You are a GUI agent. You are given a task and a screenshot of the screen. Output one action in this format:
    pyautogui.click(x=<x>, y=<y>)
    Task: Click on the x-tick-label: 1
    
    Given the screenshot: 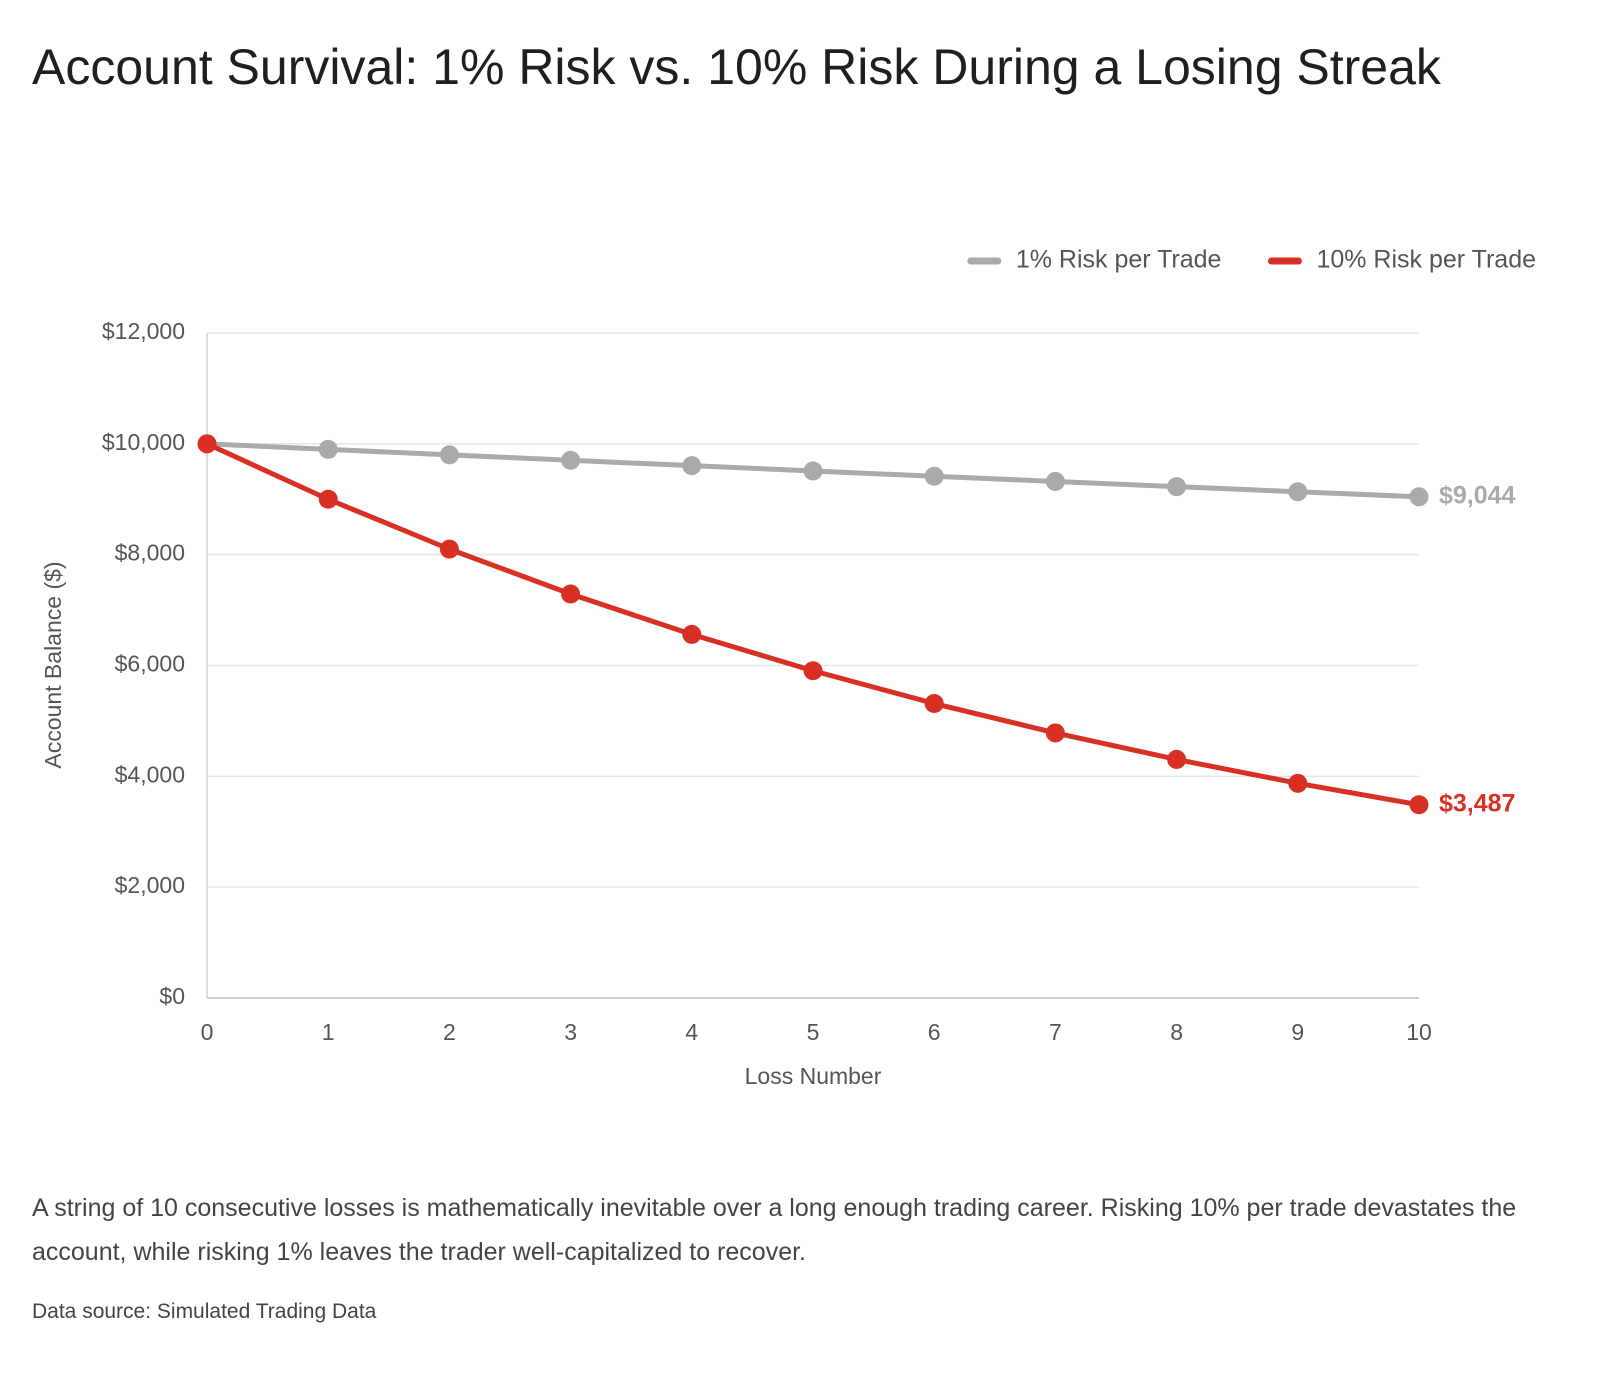 What is the action you would take?
    pyautogui.click(x=328, y=1032)
    